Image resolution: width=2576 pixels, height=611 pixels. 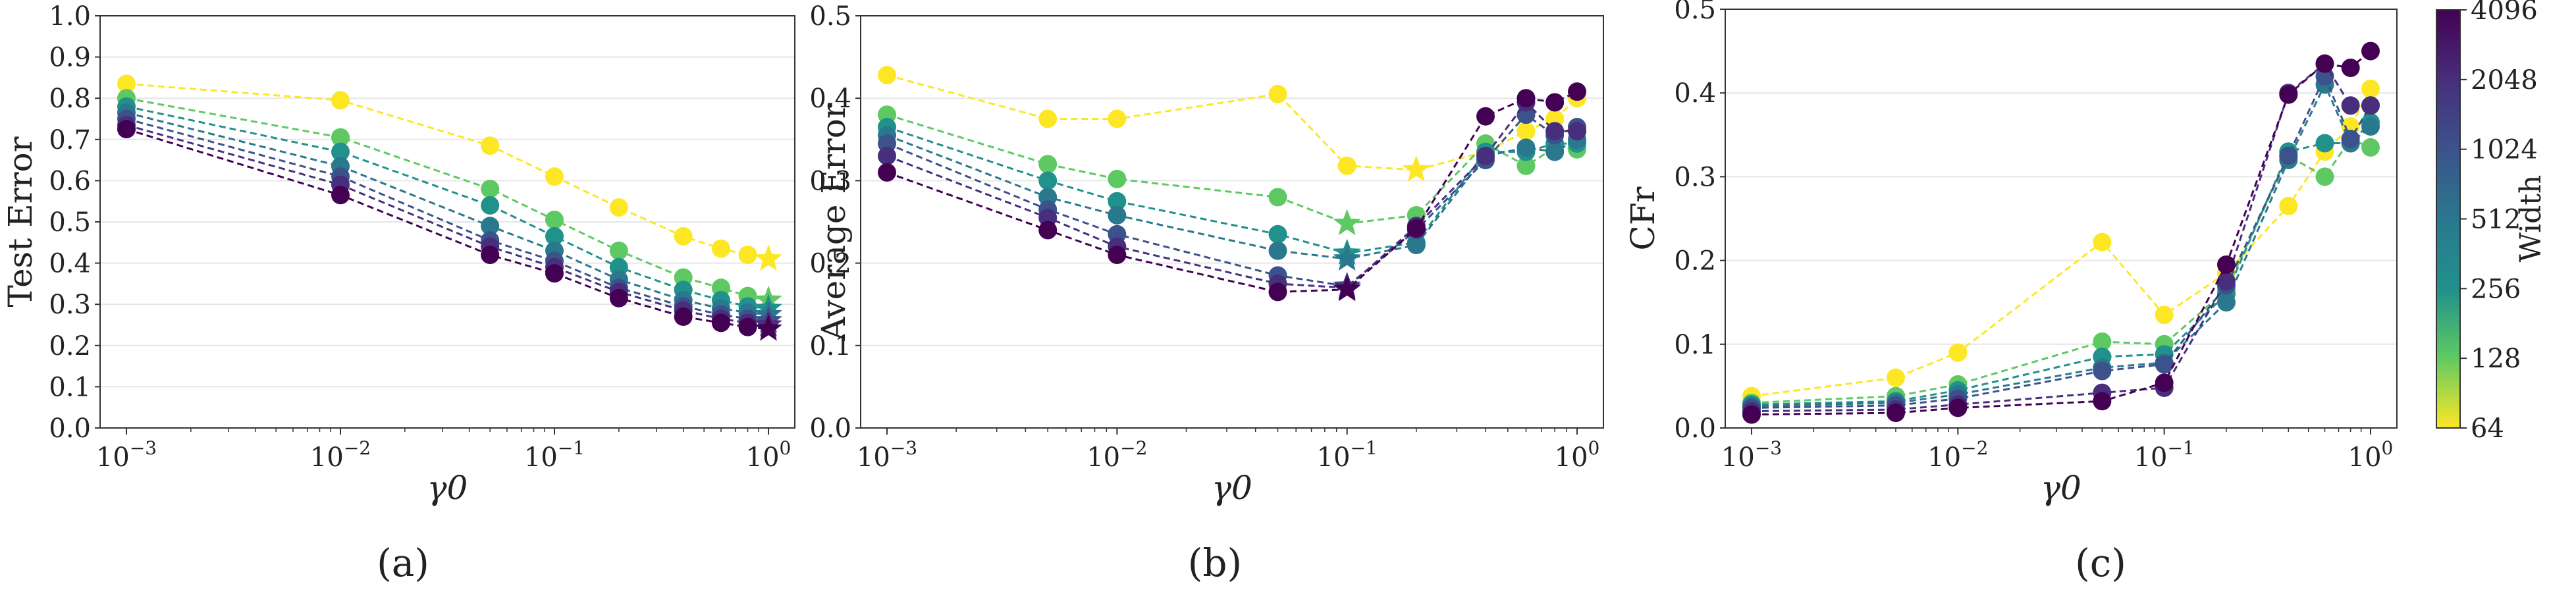 What do you see at coordinates (1643, 218) in the screenshot?
I see `y-axis-label: CFr` at bounding box center [1643, 218].